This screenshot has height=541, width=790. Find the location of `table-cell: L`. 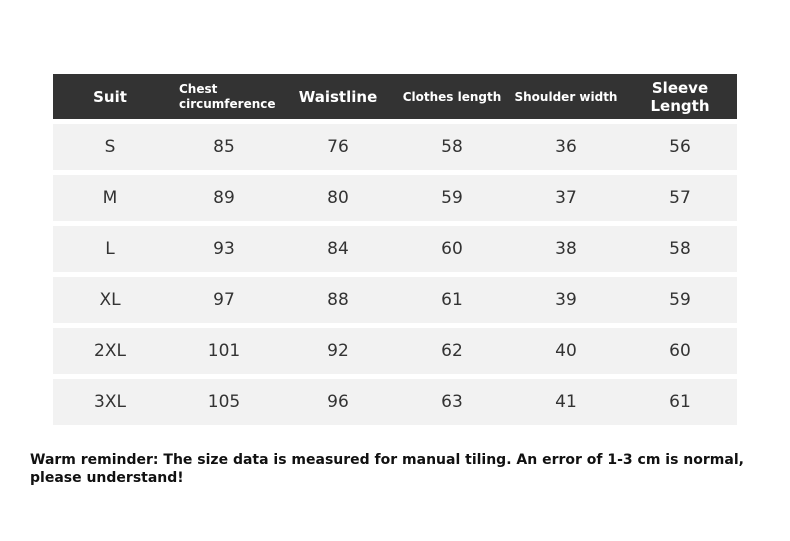

table-cell: L is located at coordinates (110, 249).